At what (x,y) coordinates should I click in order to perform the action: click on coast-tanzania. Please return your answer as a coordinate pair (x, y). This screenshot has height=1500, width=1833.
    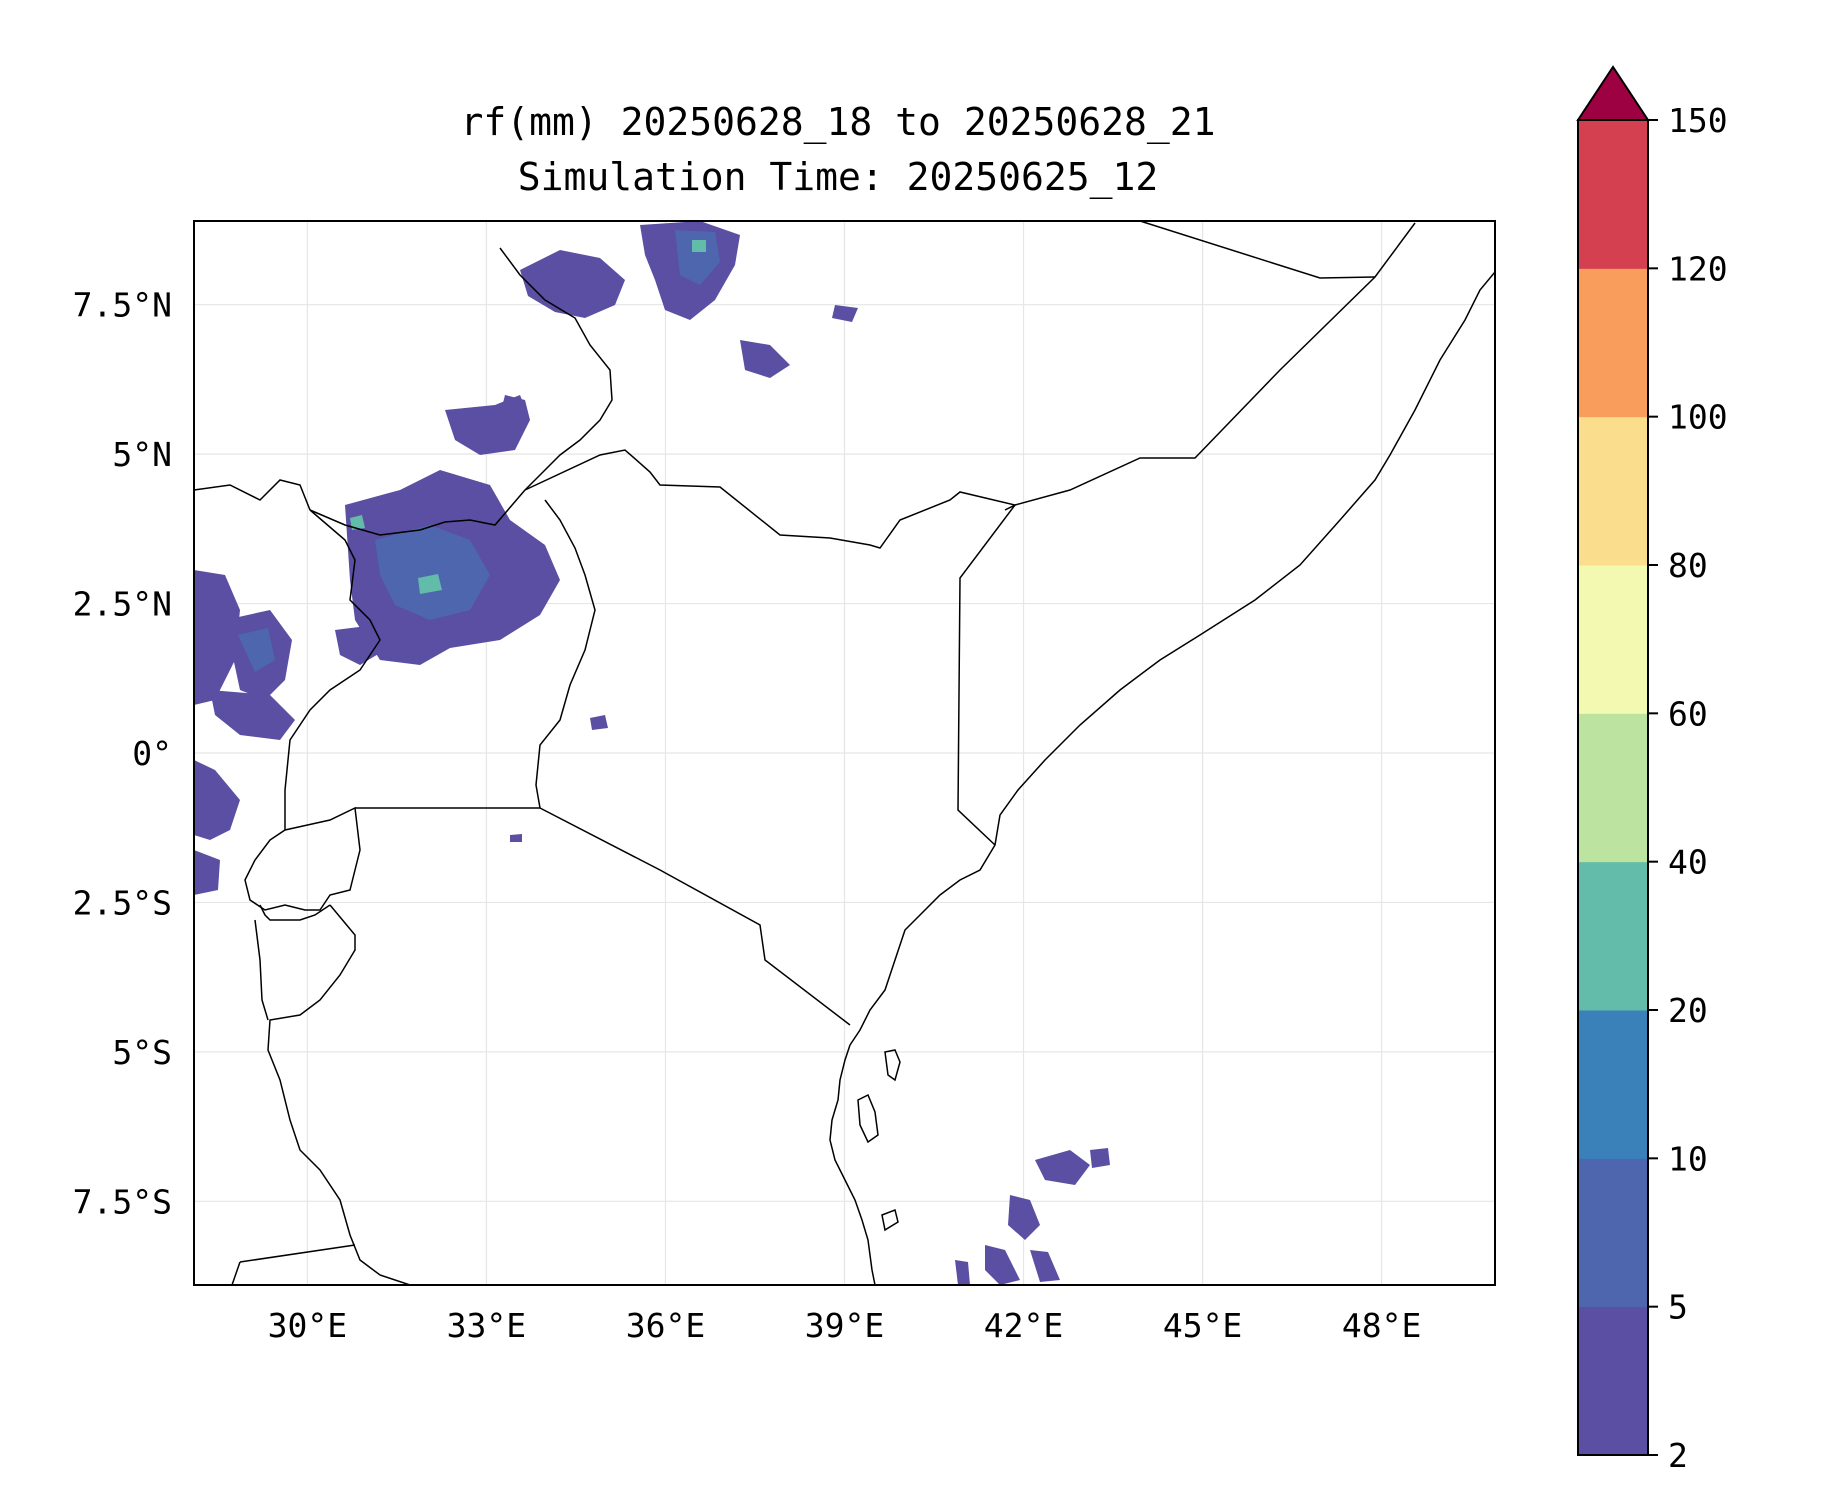
    Looking at the image, I should click on (852, 1164).